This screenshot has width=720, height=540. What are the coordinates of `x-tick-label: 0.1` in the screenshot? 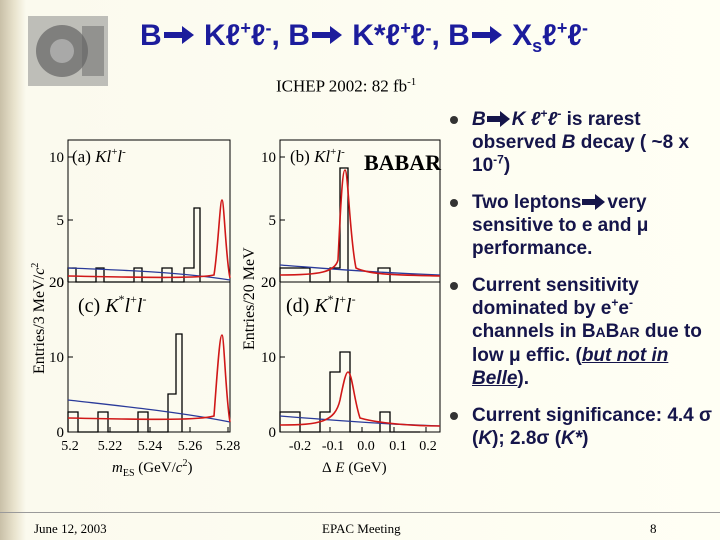 It's located at (398, 446).